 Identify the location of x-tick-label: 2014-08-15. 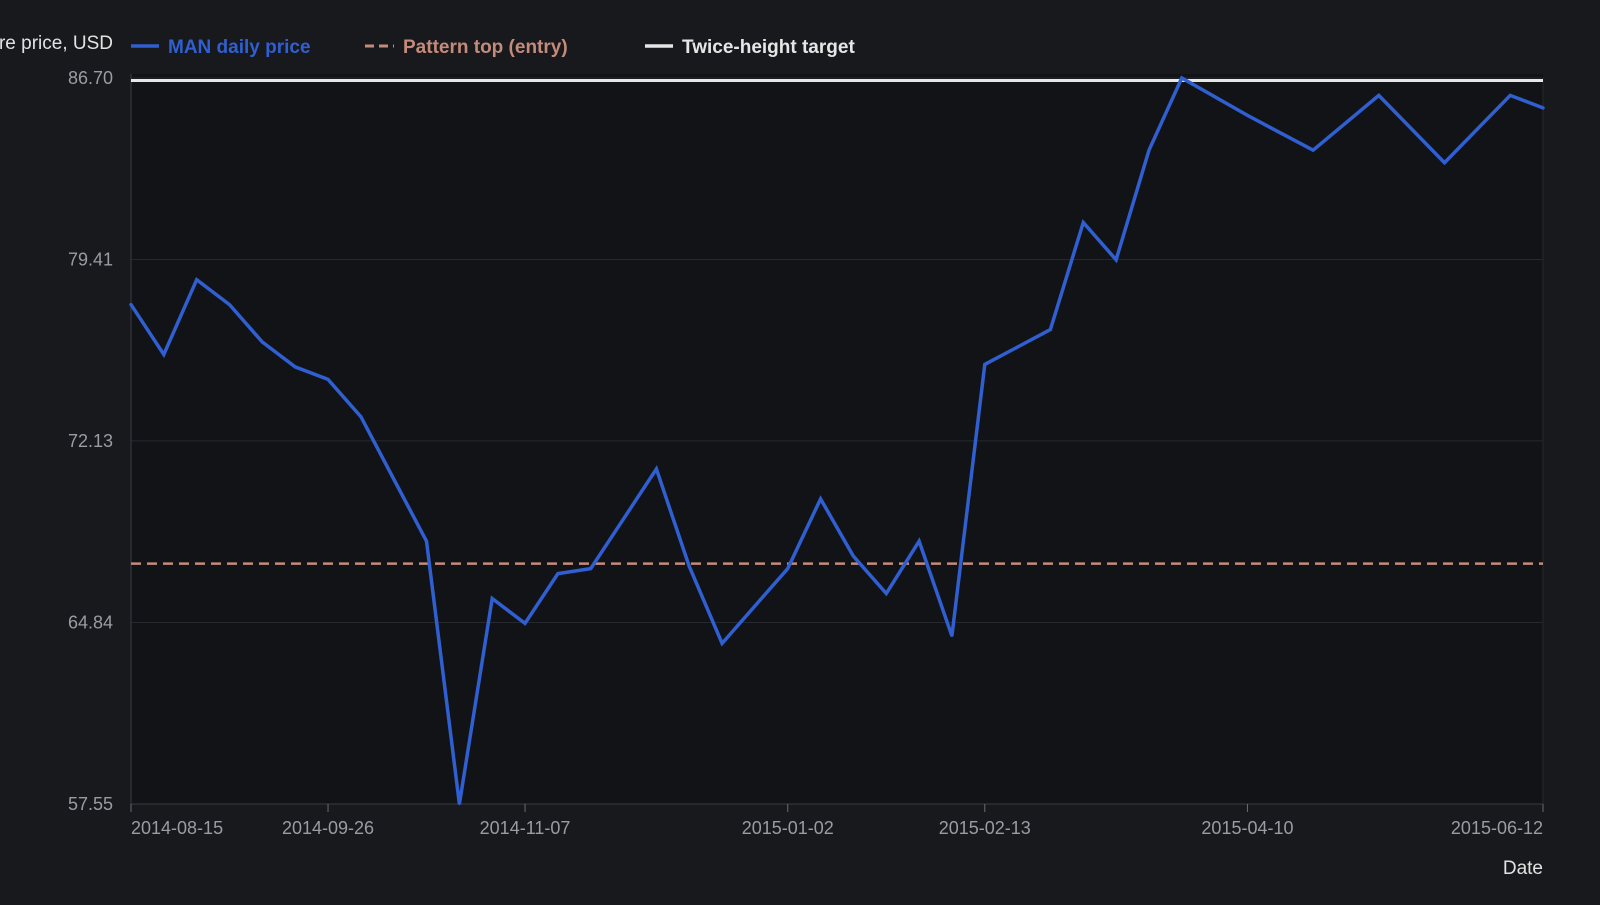
(177, 828).